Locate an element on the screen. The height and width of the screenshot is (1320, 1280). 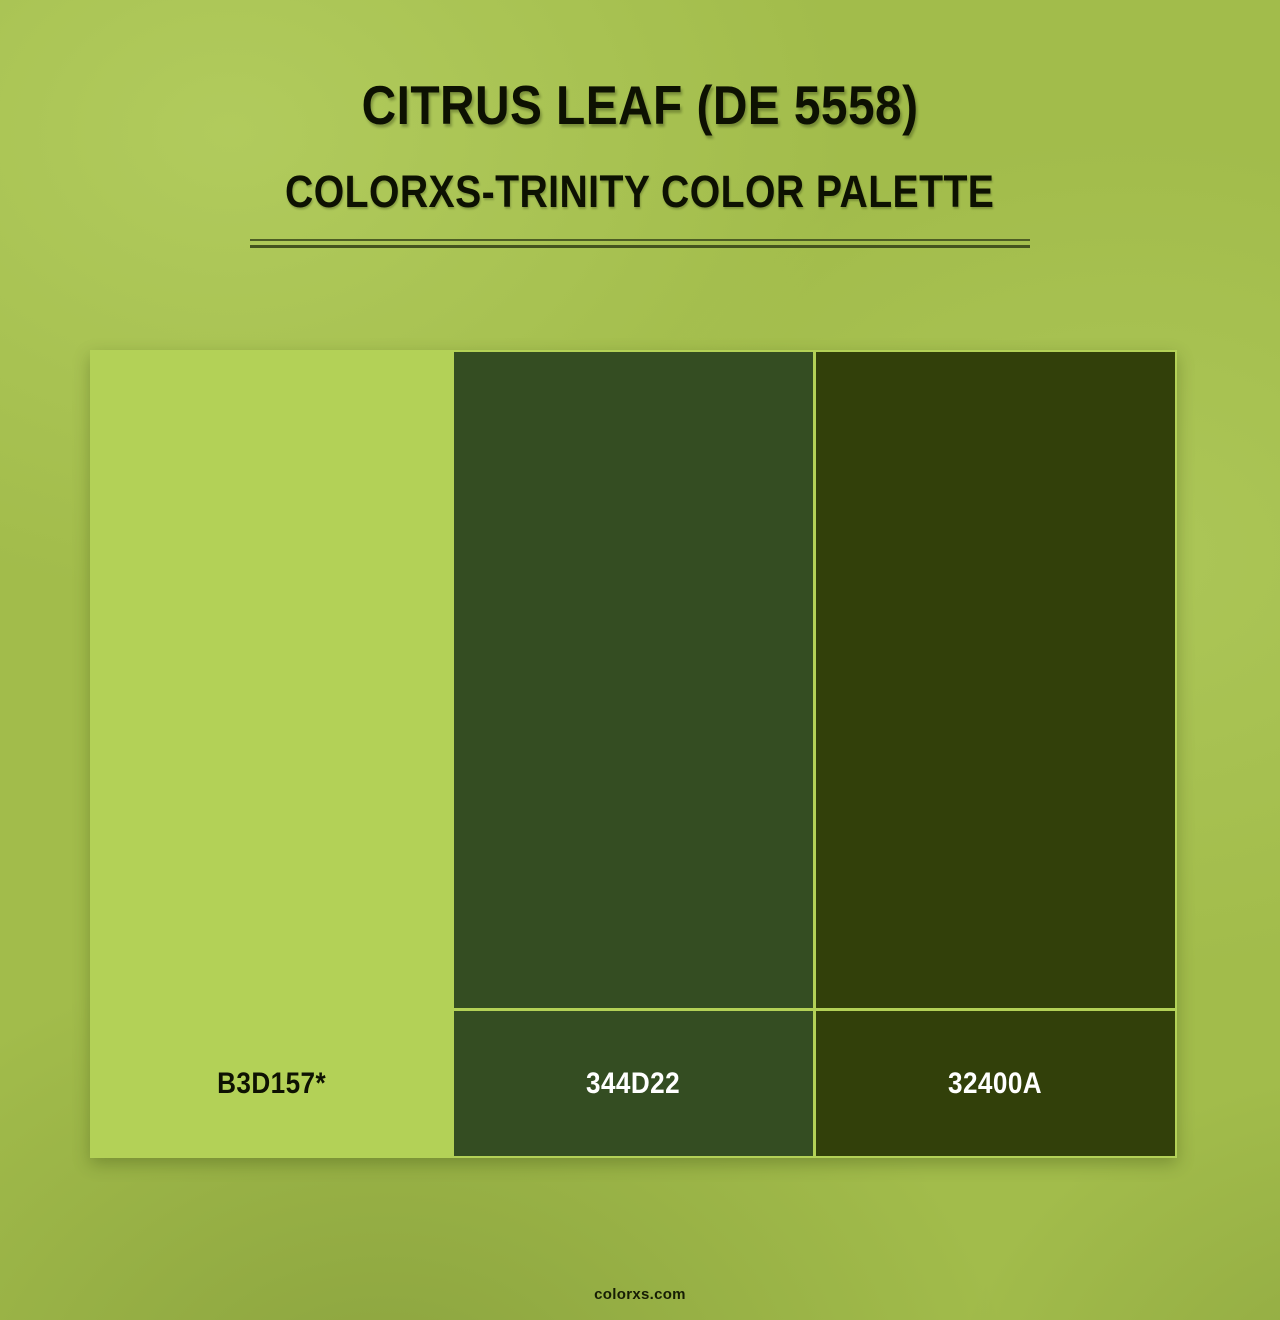
color-hex-label-2: 344D22 is located at coordinates (633, 1083).